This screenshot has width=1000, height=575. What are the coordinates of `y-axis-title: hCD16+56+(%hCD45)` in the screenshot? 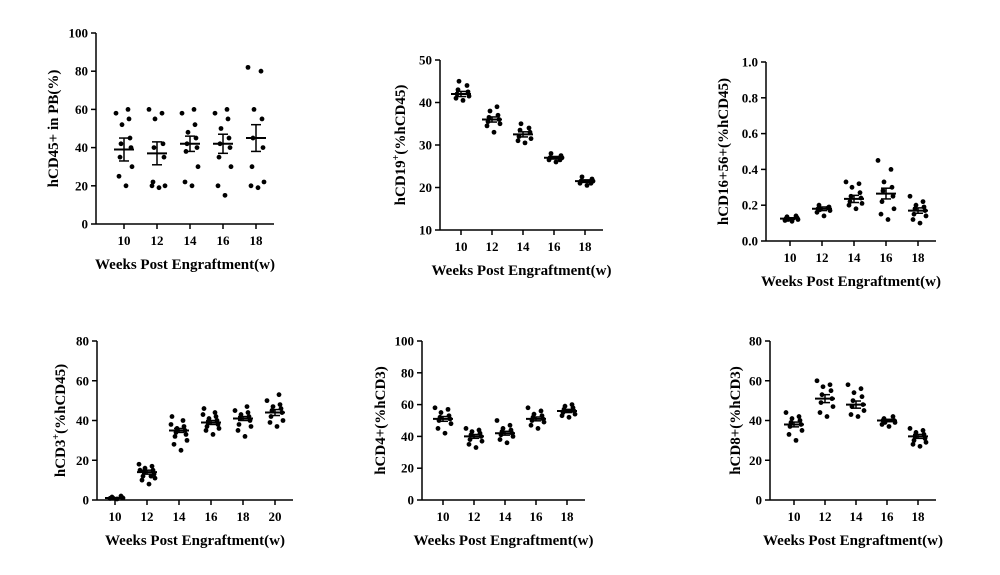 It's located at (724, 151).